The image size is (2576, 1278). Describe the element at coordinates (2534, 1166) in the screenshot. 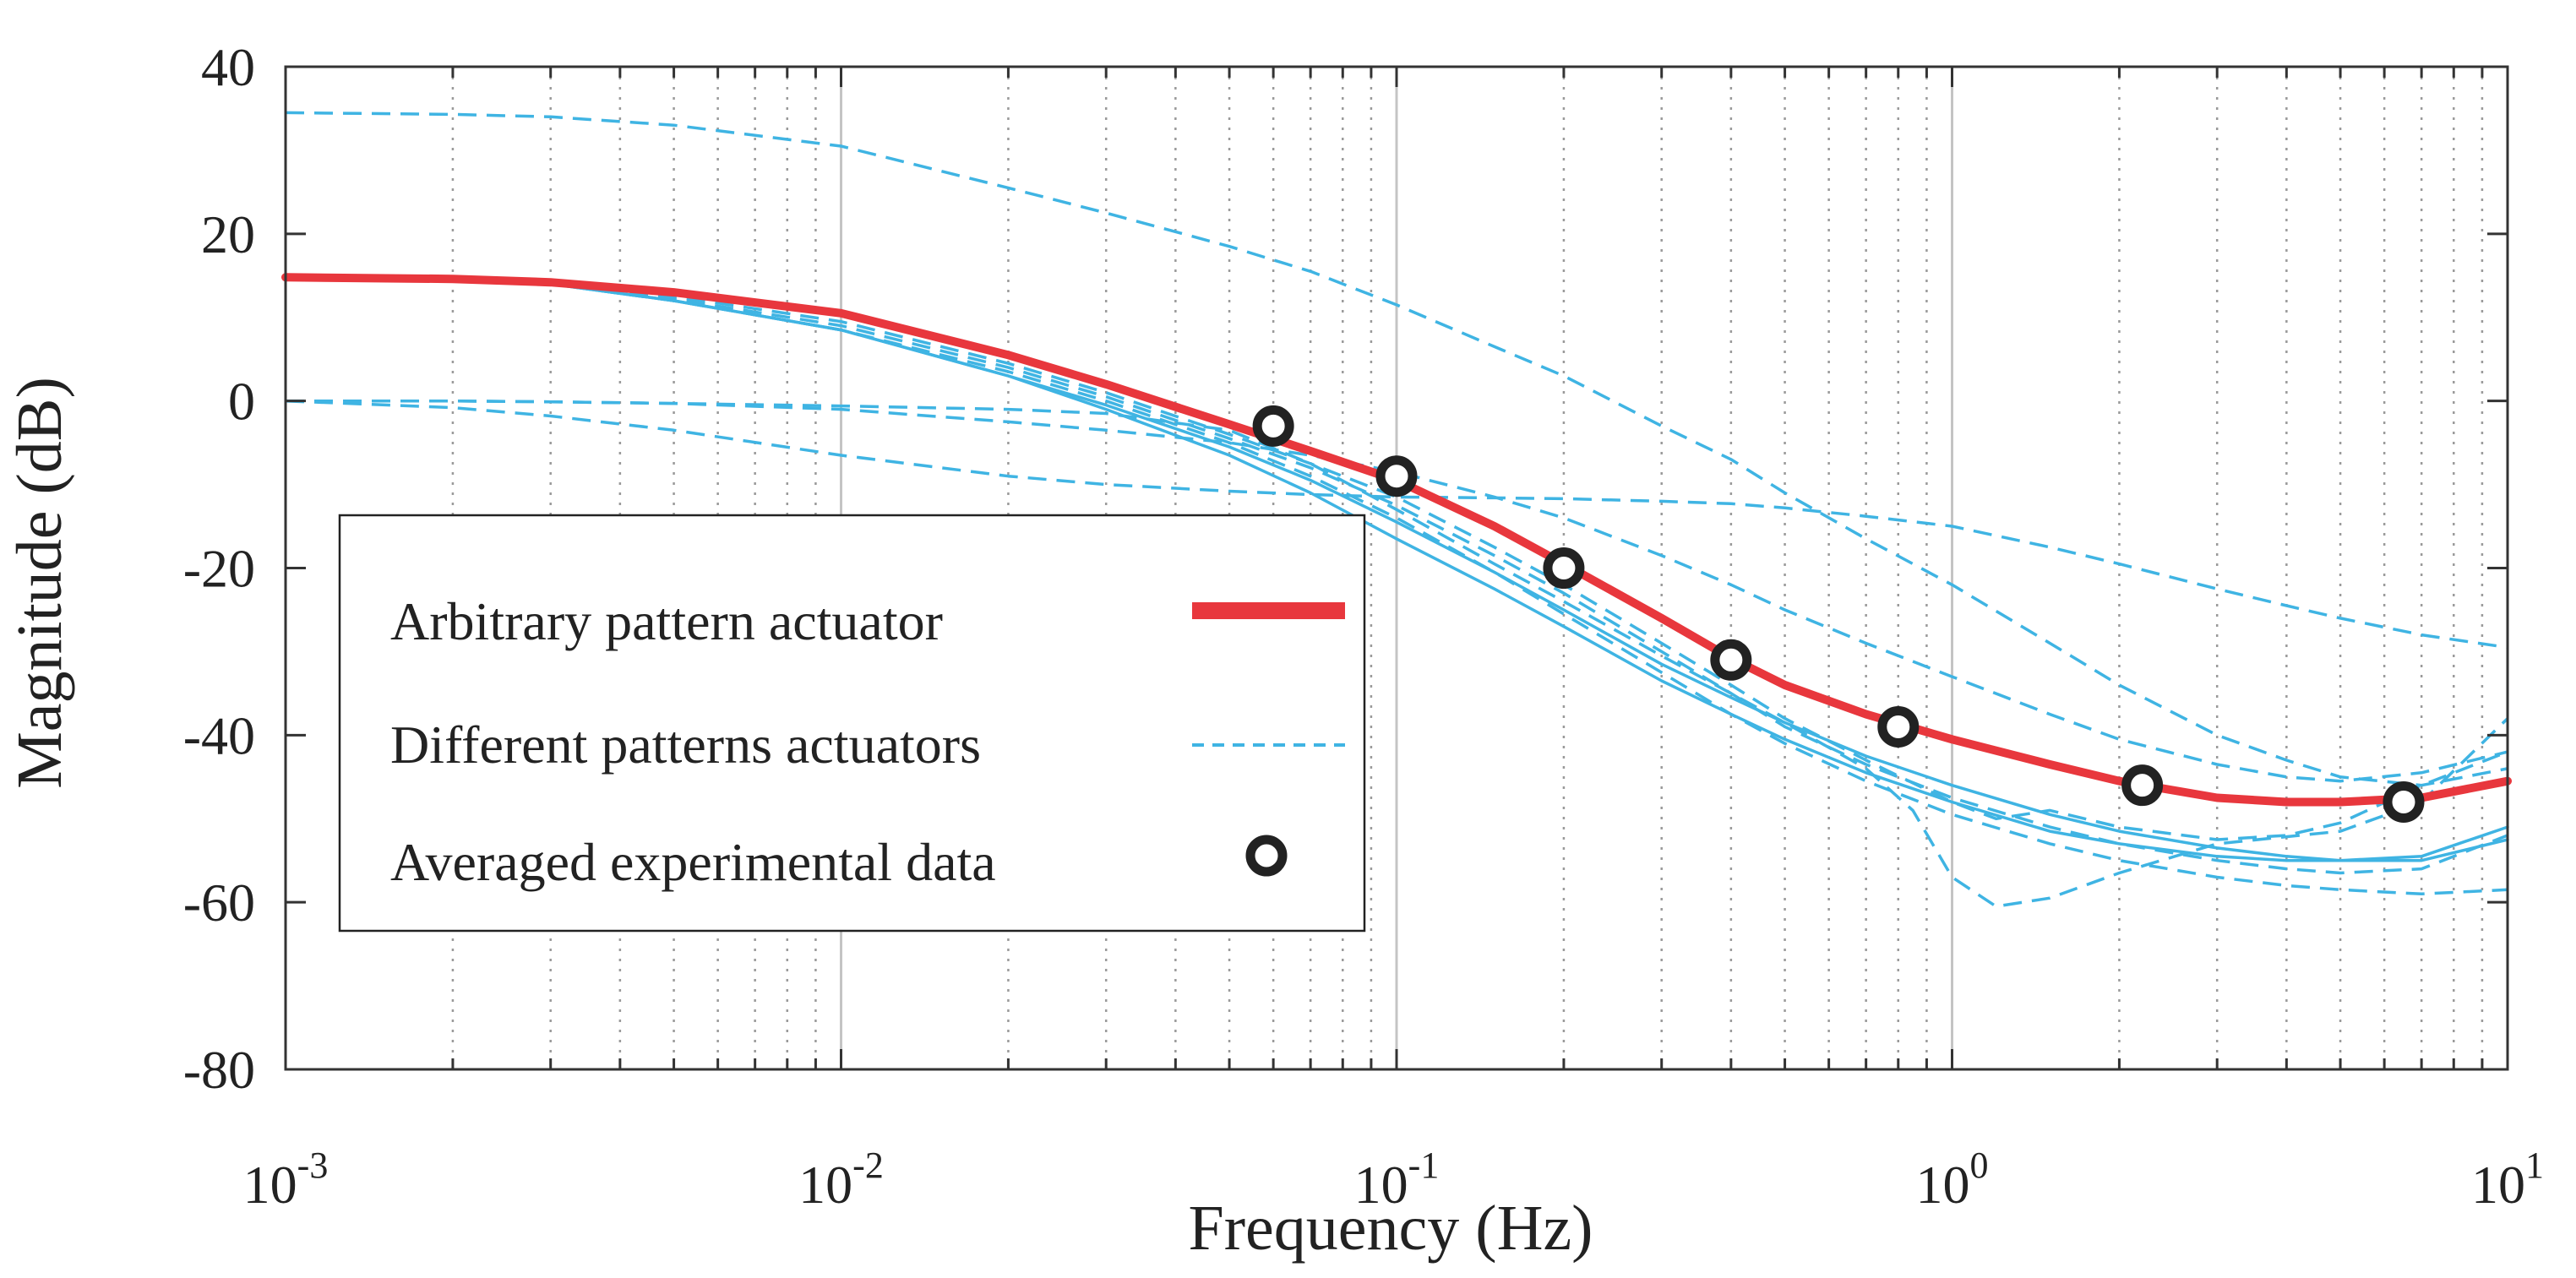

I see `x-tick-exponent: 1` at that location.